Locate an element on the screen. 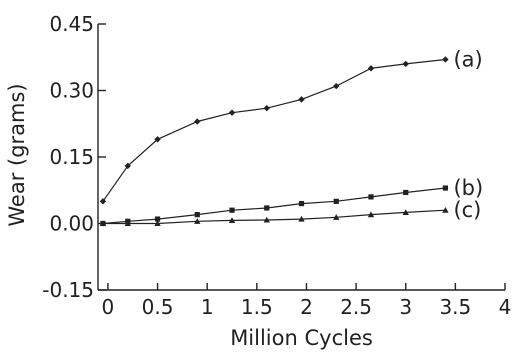  x-tick-label: 4 is located at coordinates (505, 307).